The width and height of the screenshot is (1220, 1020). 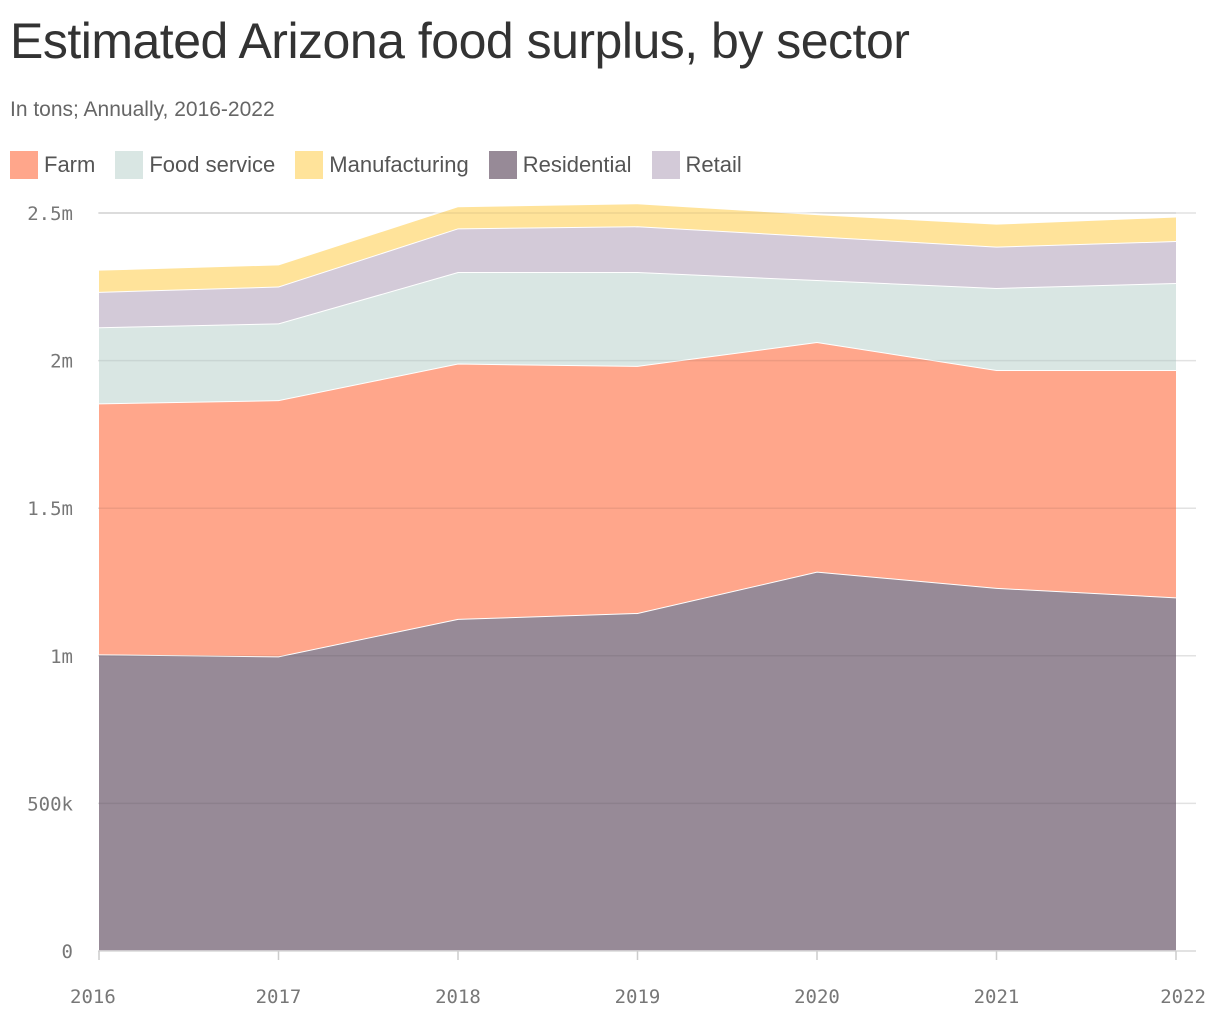 I want to click on x-tick-label: 2021, so click(x=997, y=997).